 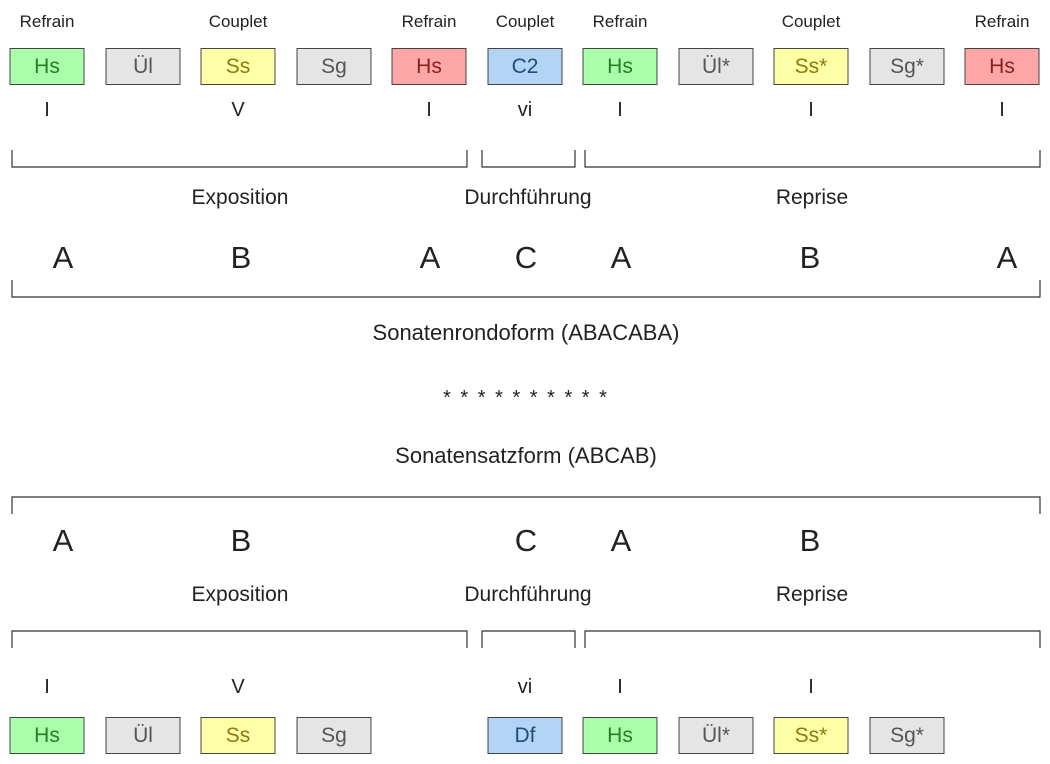 I want to click on couplet-box: C2, so click(x=525, y=66).